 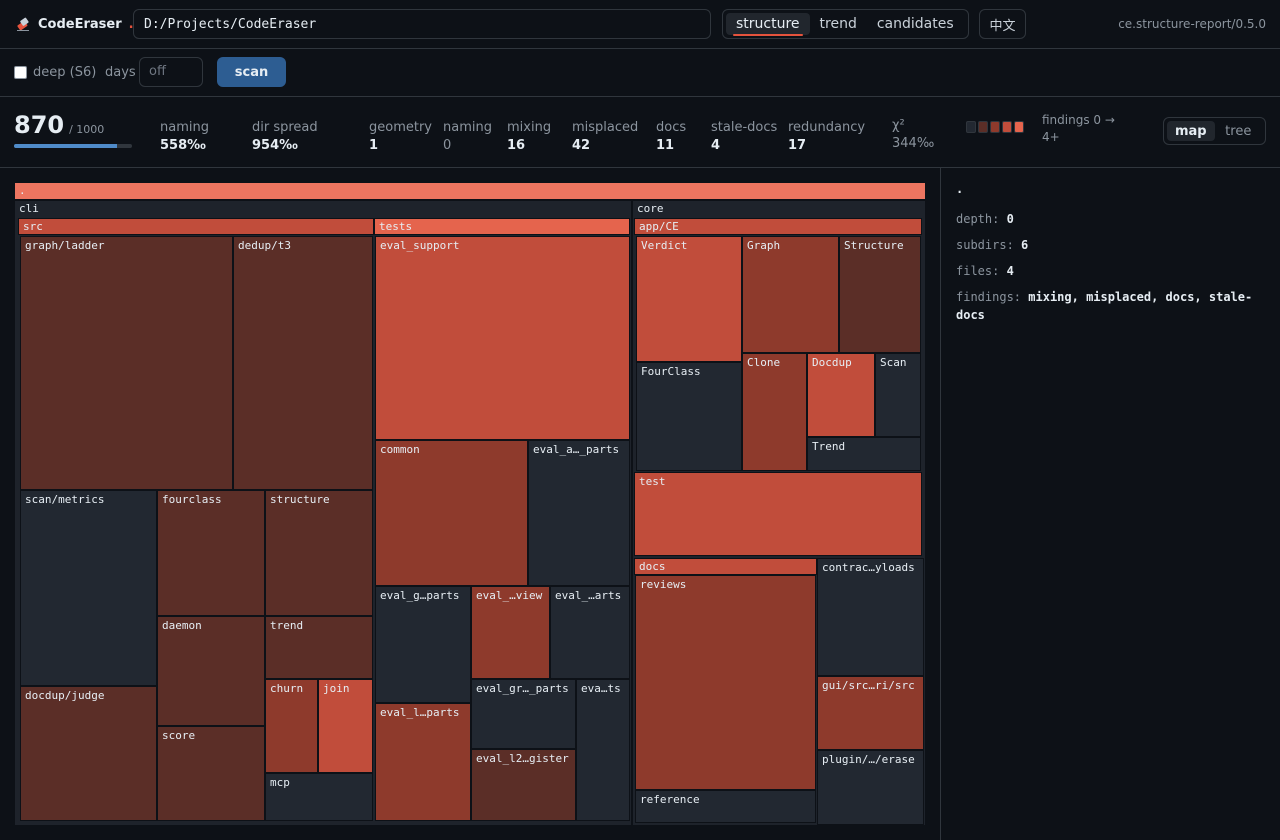 I want to click on metric-label: docs, so click(x=671, y=127).